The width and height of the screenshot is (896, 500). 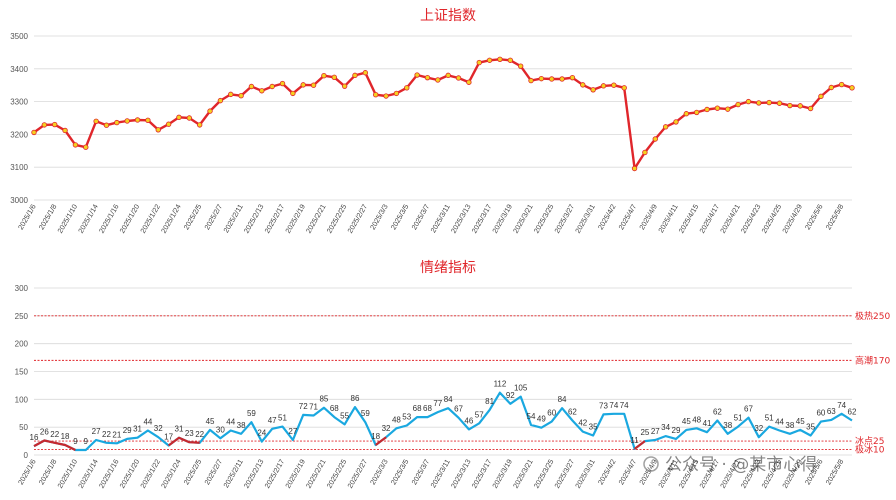 I want to click on data-label: 27, so click(x=292, y=431).